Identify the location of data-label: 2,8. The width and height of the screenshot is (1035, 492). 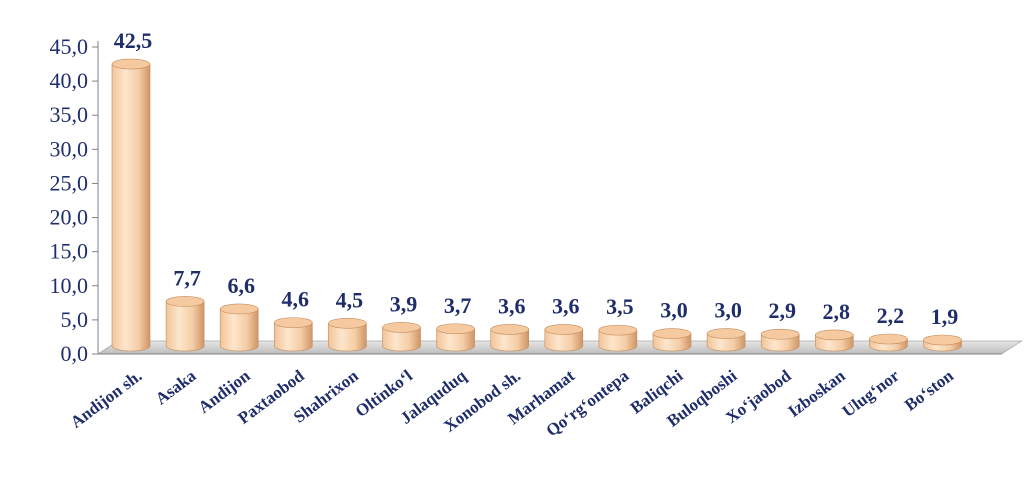
(837, 311).